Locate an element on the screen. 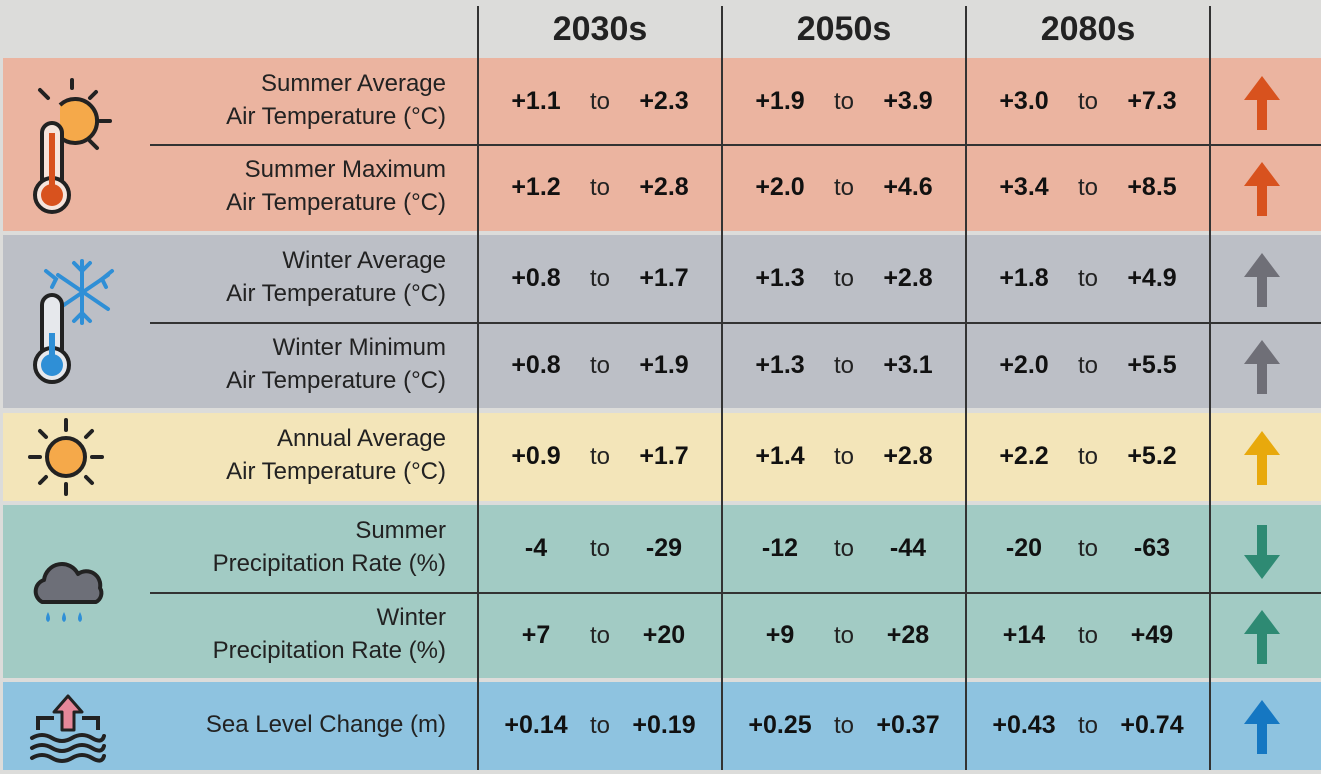 This screenshot has height=774, width=1321. range-high-value: -63 is located at coordinates (1152, 548).